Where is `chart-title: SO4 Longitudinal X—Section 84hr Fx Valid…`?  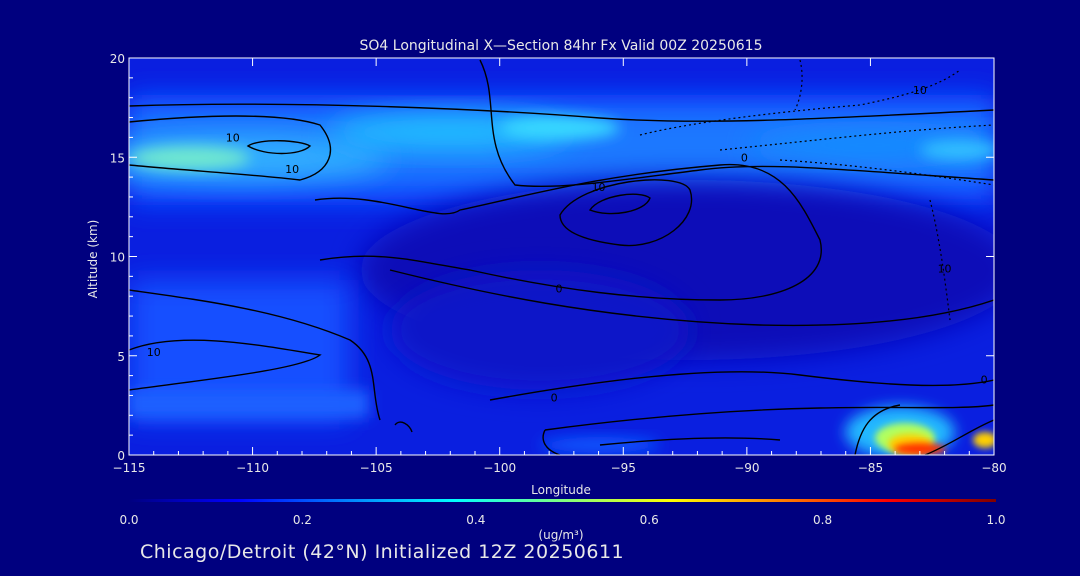 chart-title: SO4 Longitudinal X—Section 84hr Fx Valid… is located at coordinates (561, 46).